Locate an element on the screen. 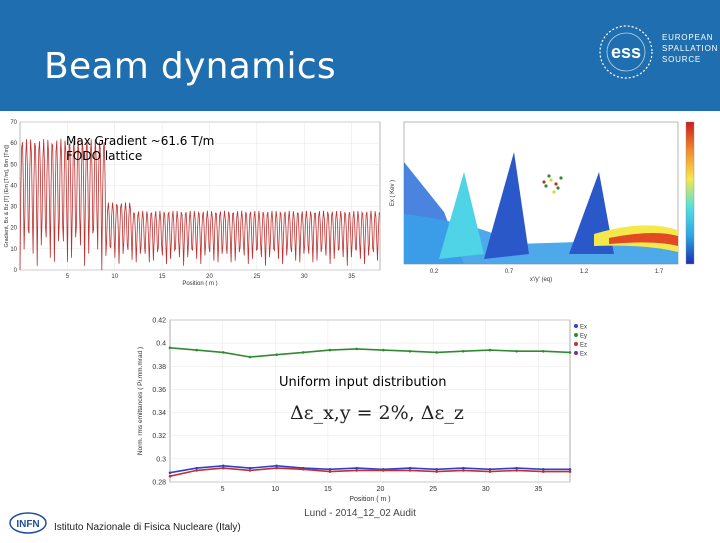 This screenshot has width=720, height=543. gradient-y-tick: 60 is located at coordinates (13, 144).